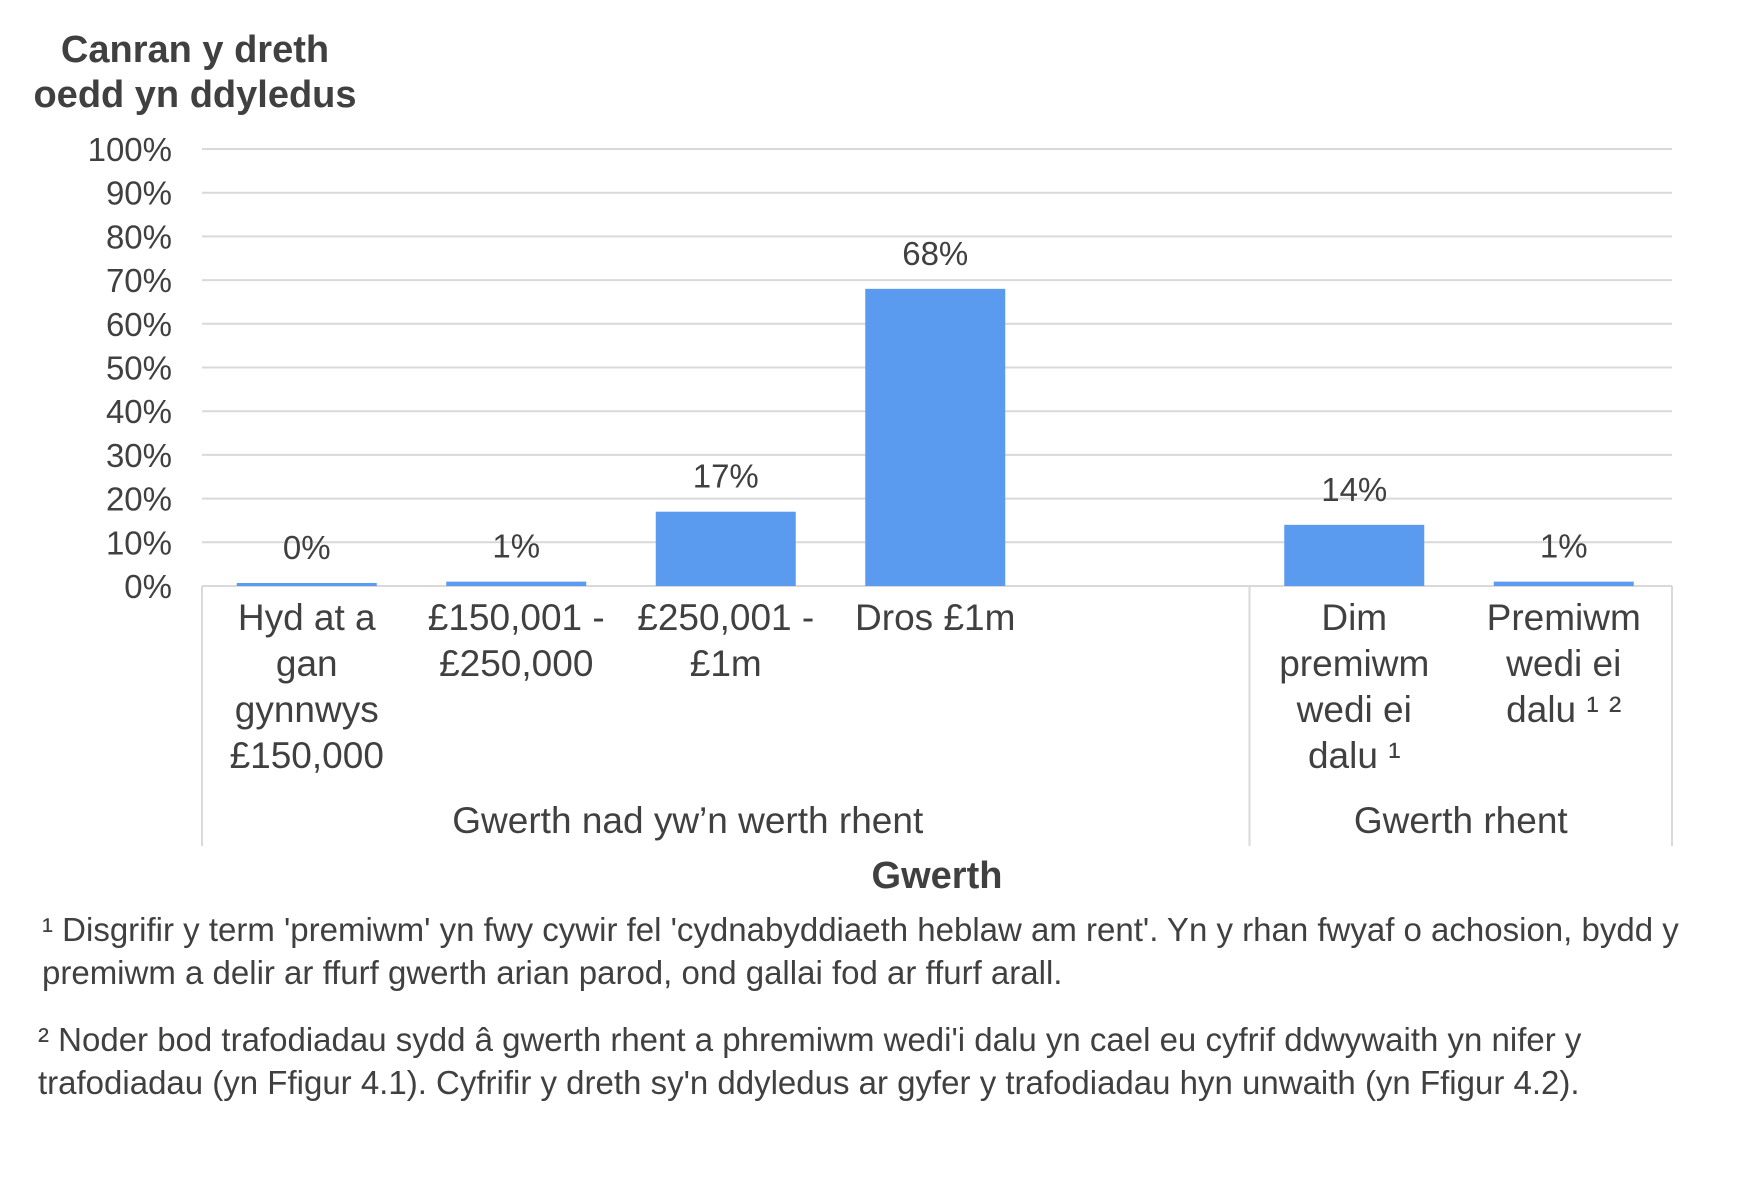 The image size is (1743, 1177). I want to click on y-axis-title: Canran y dreth oedd yn ddyledus, so click(195, 72).